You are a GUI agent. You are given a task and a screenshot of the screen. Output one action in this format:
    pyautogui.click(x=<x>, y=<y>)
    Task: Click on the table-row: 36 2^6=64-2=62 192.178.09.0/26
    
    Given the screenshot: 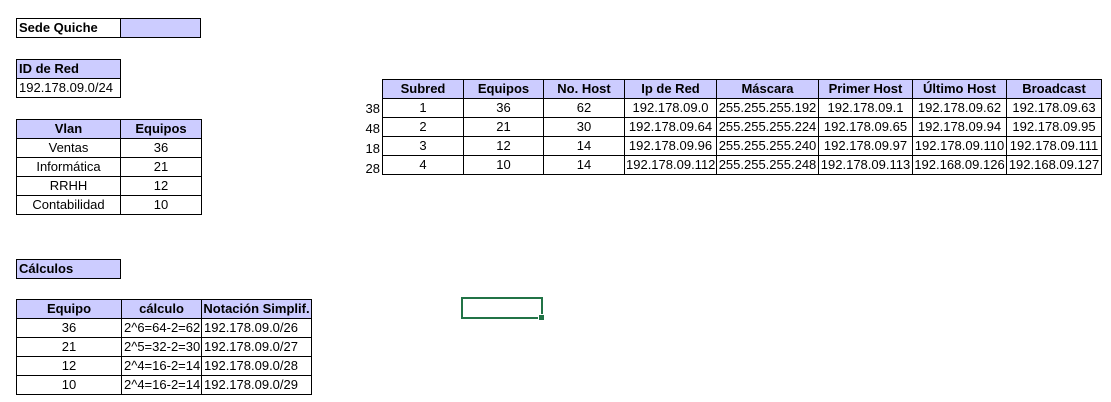 What is the action you would take?
    pyautogui.click(x=164, y=328)
    